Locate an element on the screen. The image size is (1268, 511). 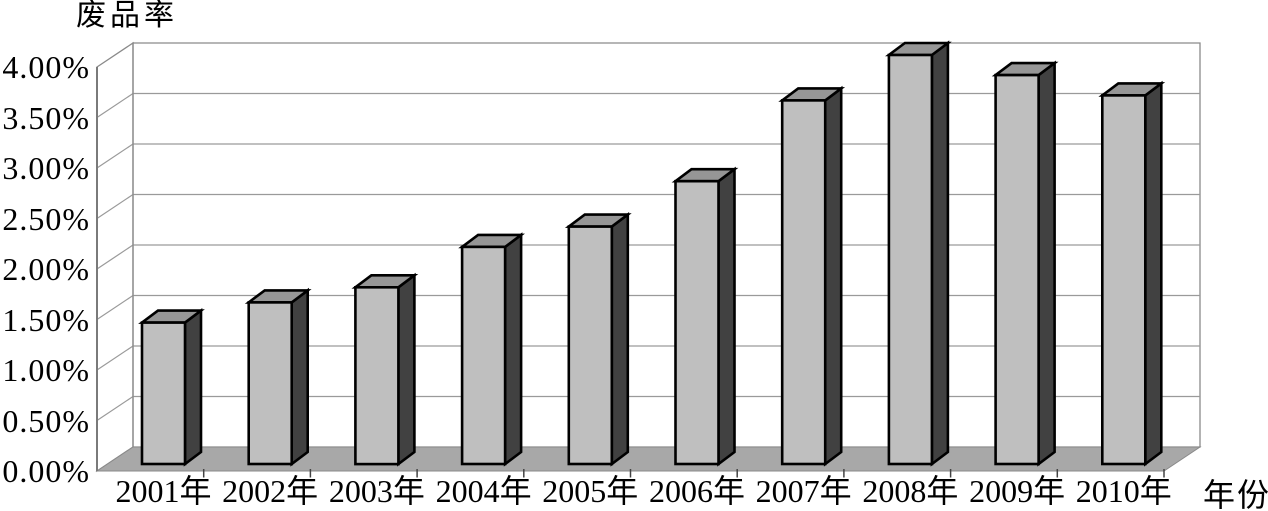
y-axis-tick-label: 3.50% is located at coordinates (46, 117).